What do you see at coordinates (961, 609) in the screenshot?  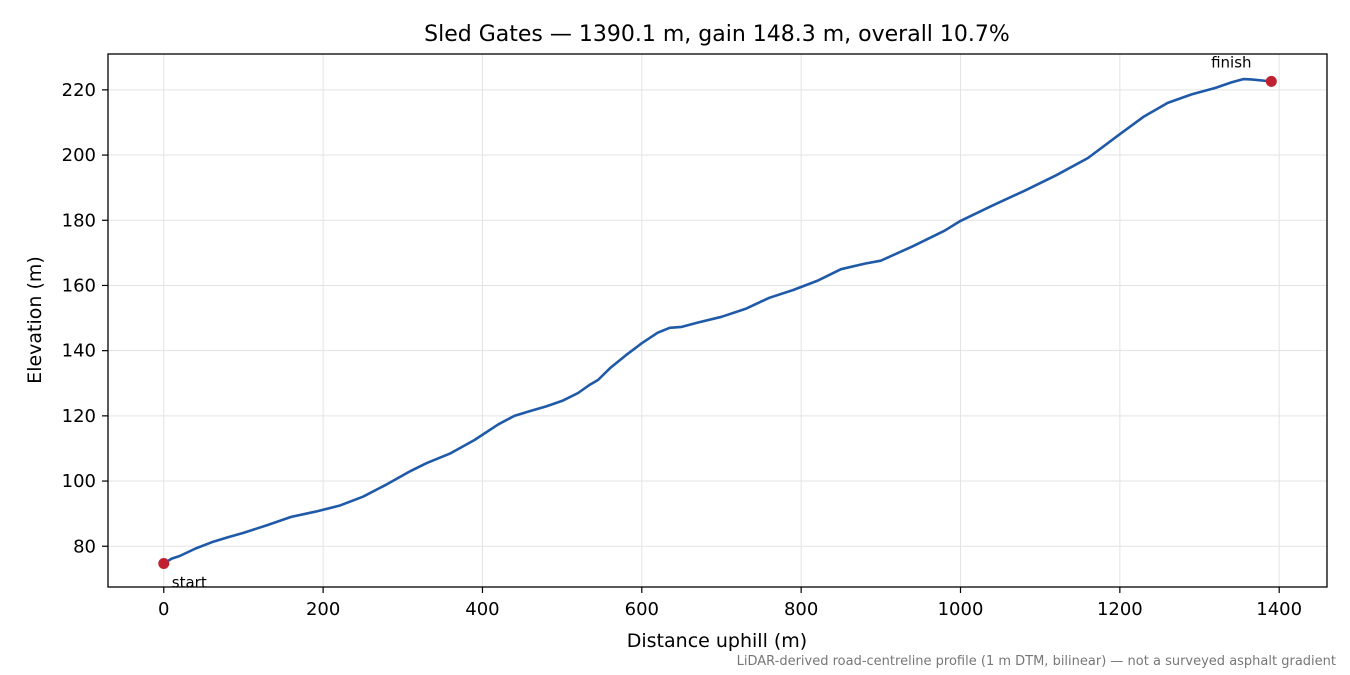 I see `x-tick-label: 1000` at bounding box center [961, 609].